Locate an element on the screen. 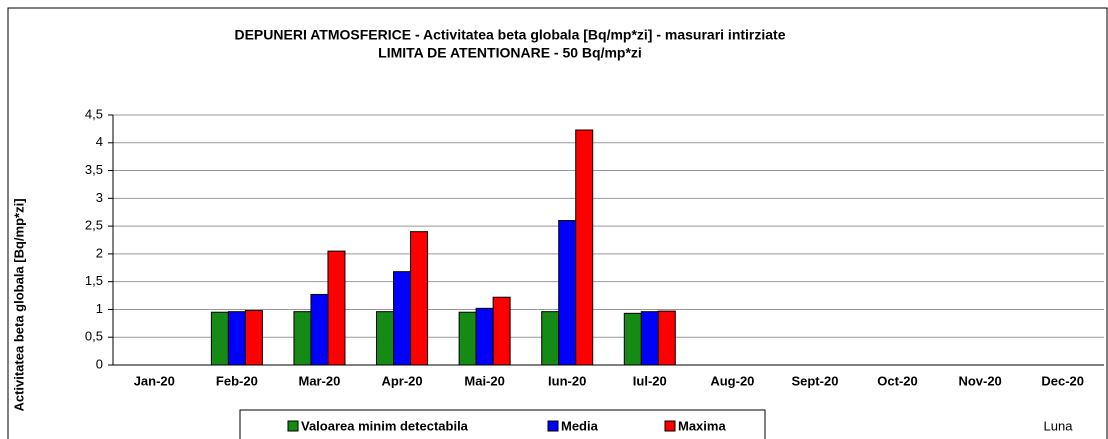  y-tick-label: 1 is located at coordinates (99, 308).